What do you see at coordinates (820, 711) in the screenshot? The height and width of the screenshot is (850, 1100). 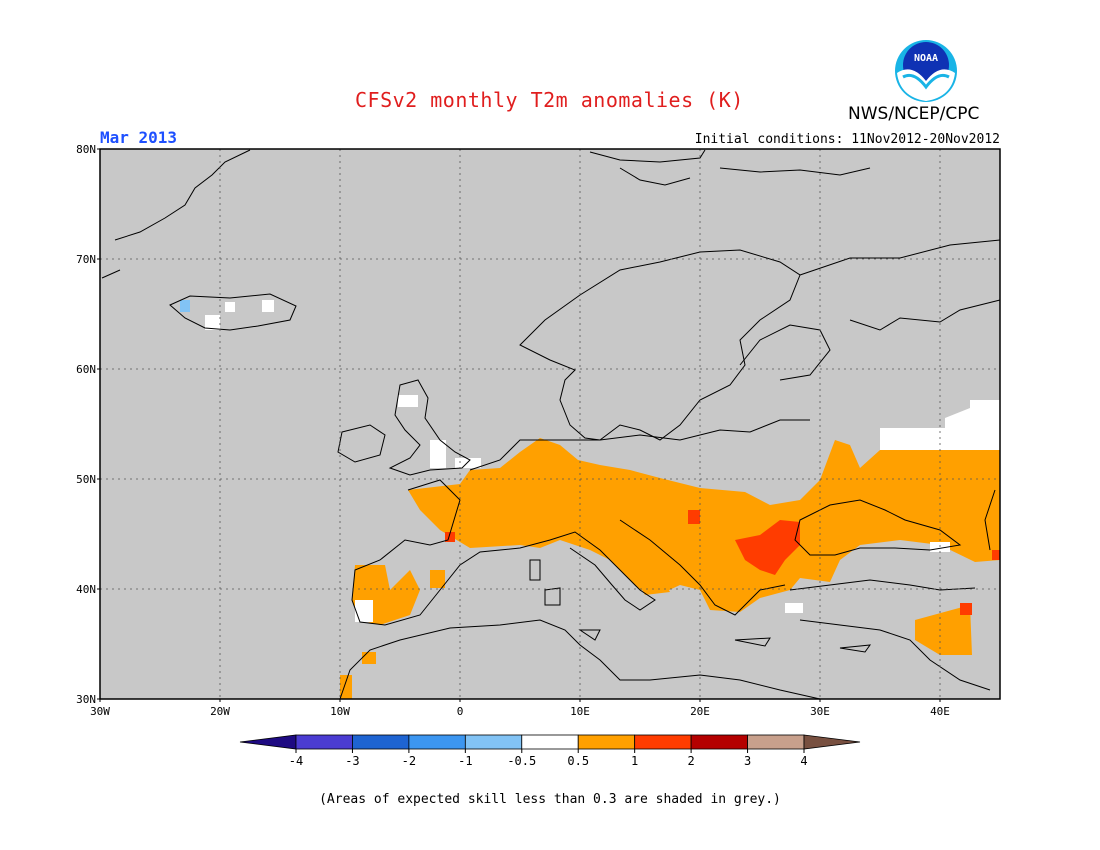 I see `lon-tick-label: 30E` at bounding box center [820, 711].